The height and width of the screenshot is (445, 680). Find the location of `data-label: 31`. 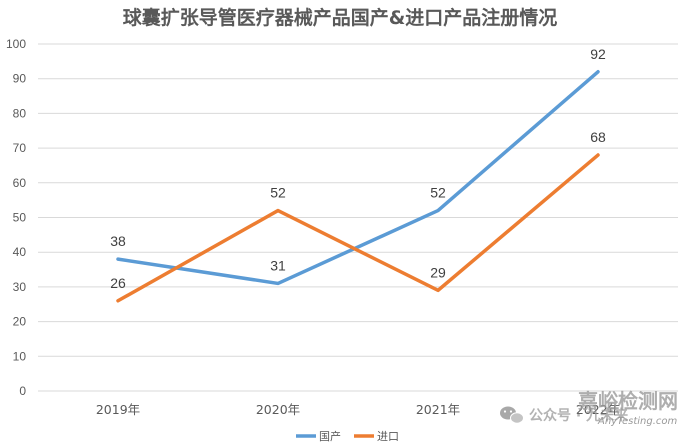

data-label: 31 is located at coordinates (278, 265).